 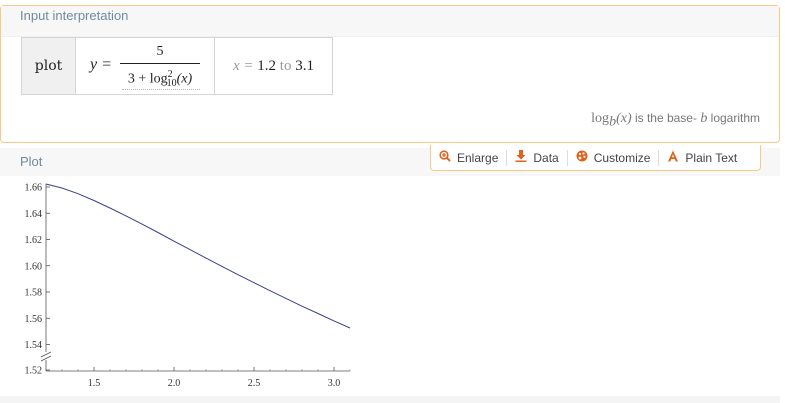 What do you see at coordinates (171, 84) in the screenshot?
I see `denominator-base: 10` at bounding box center [171, 84].